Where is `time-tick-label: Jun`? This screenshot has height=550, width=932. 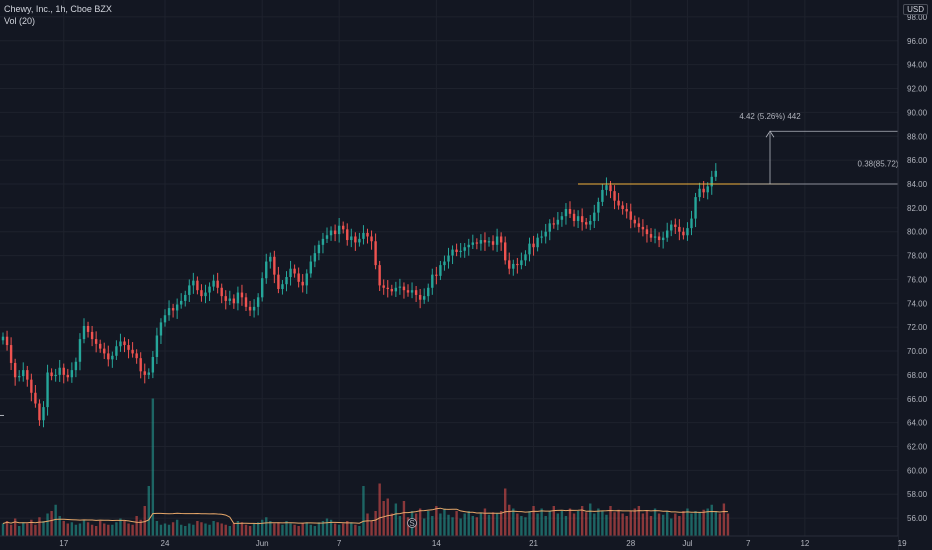 time-tick-label: Jun is located at coordinates (262, 543).